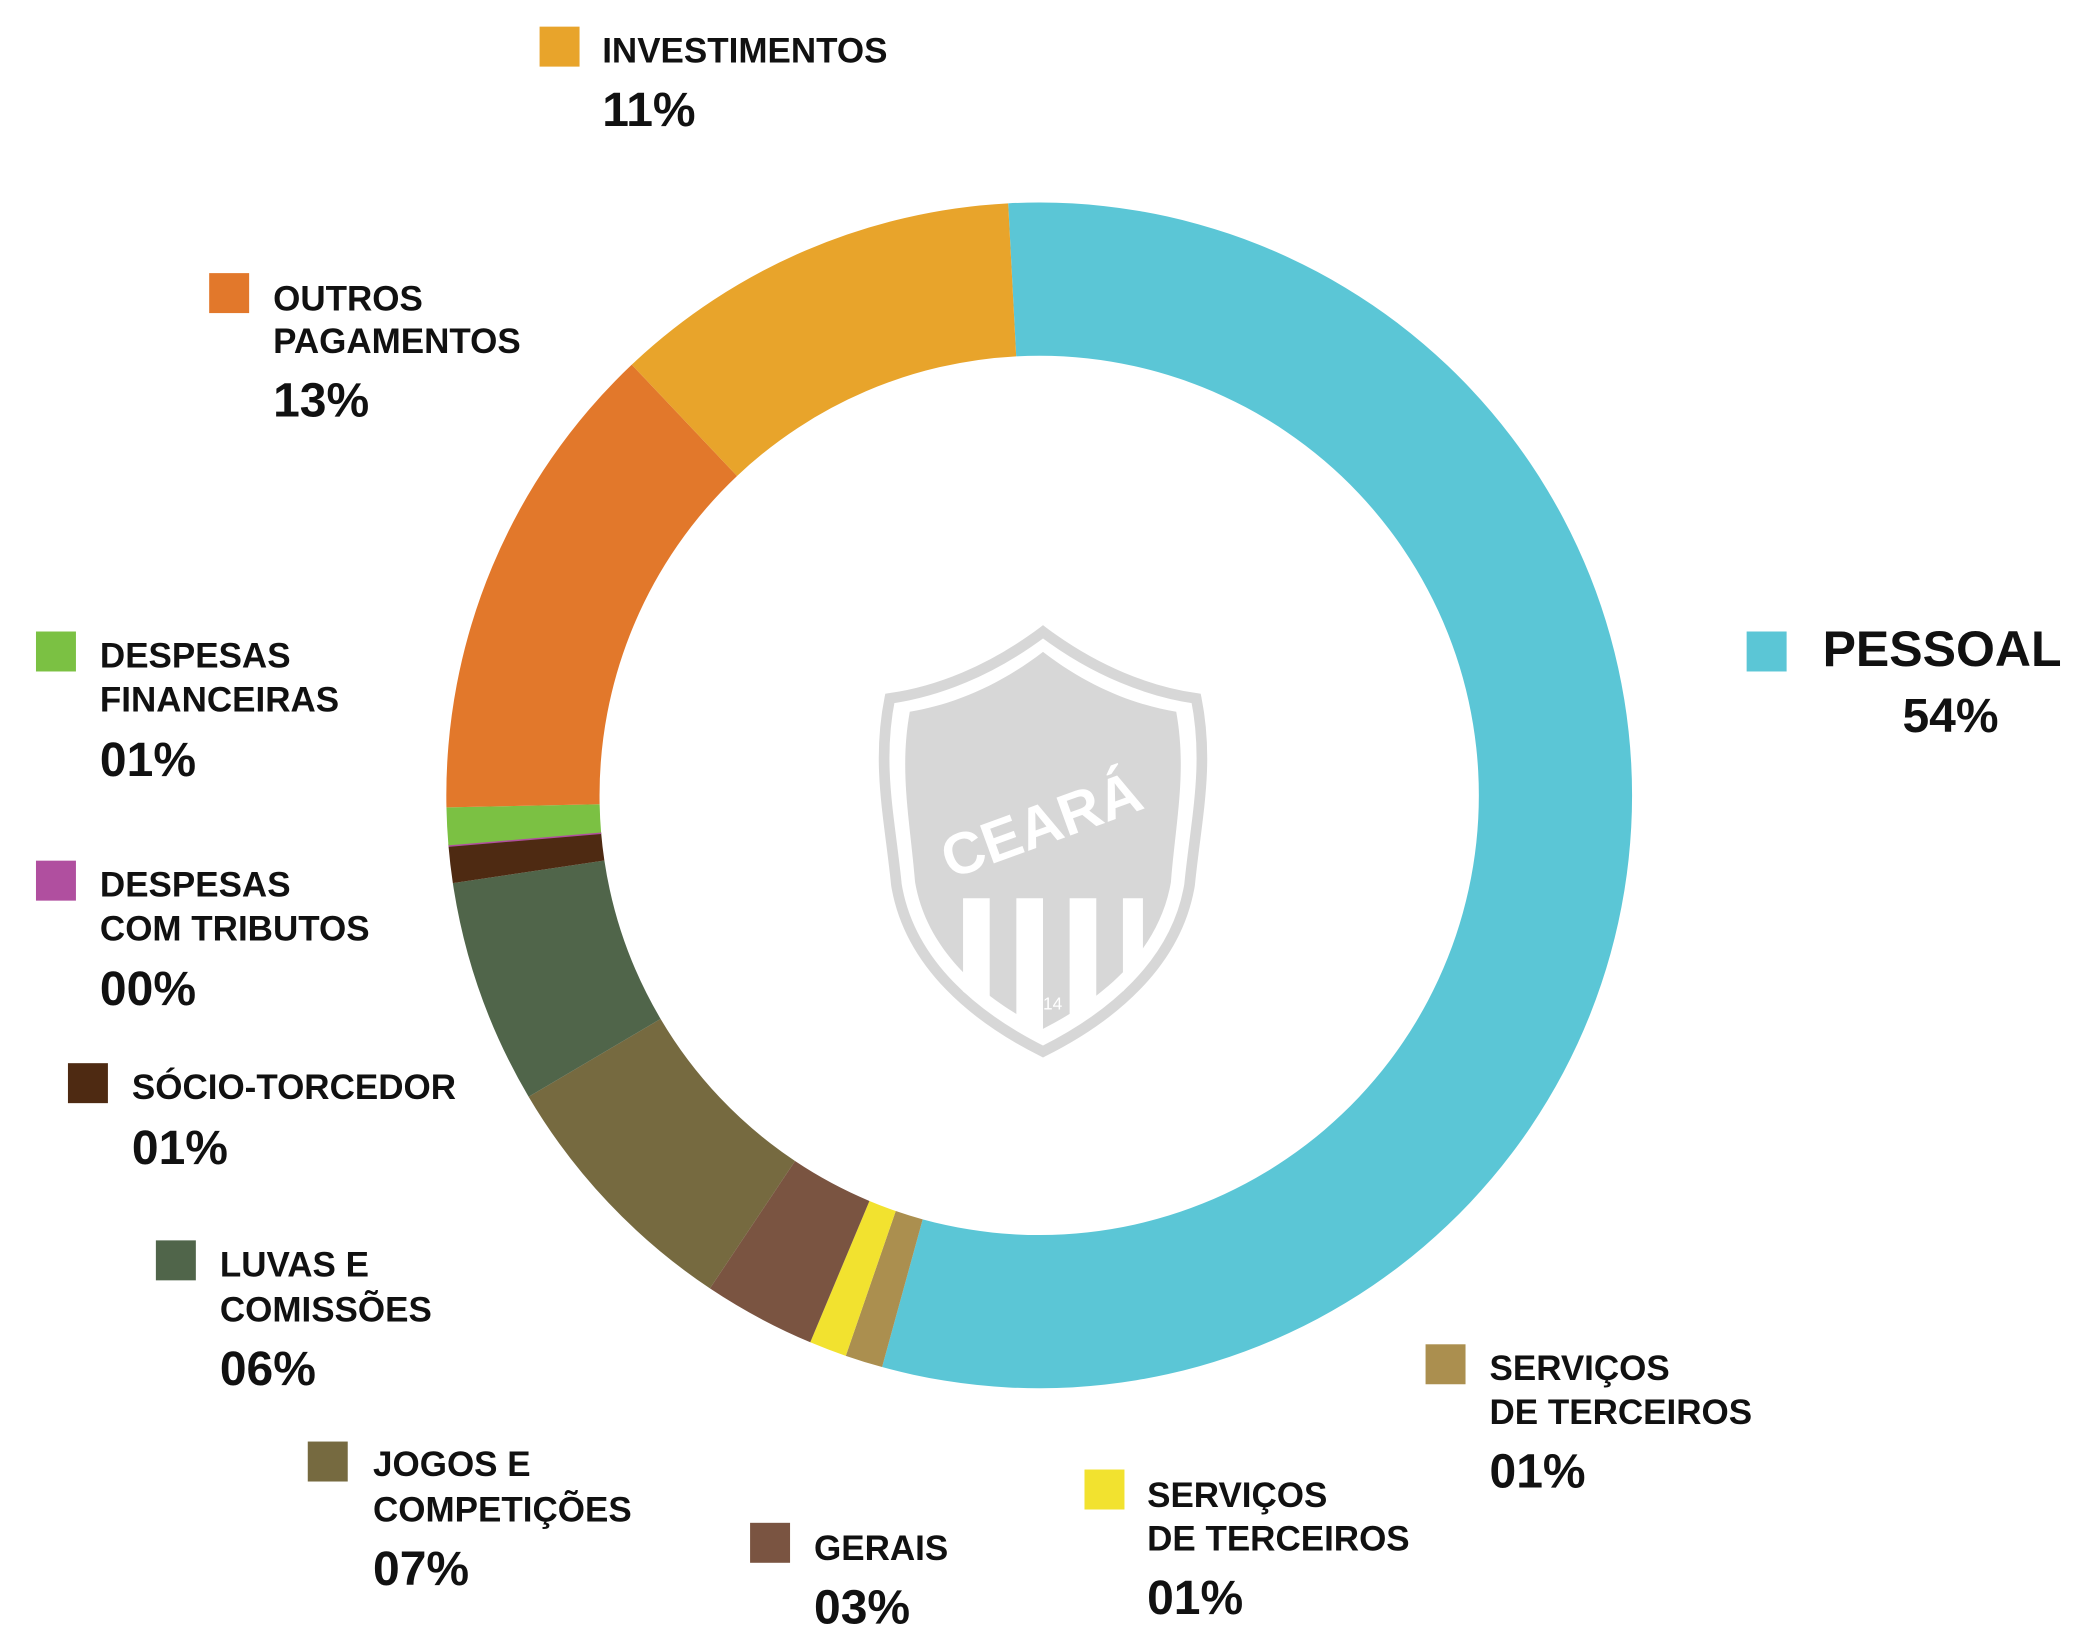 This screenshot has height=1625, width=2085. I want to click on data-label: 00%, so click(148, 989).